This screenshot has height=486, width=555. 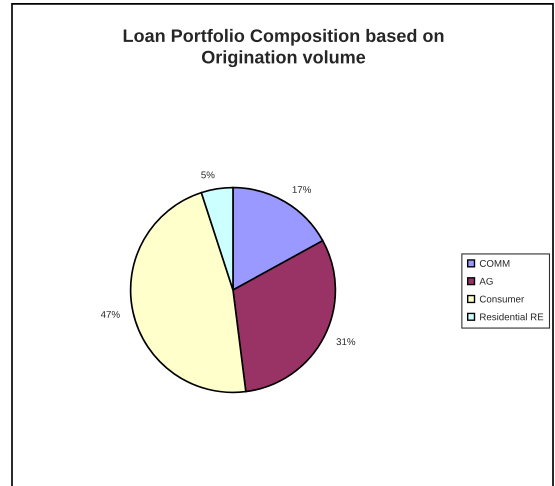 What do you see at coordinates (110, 314) in the screenshot?
I see `data-label: 47%` at bounding box center [110, 314].